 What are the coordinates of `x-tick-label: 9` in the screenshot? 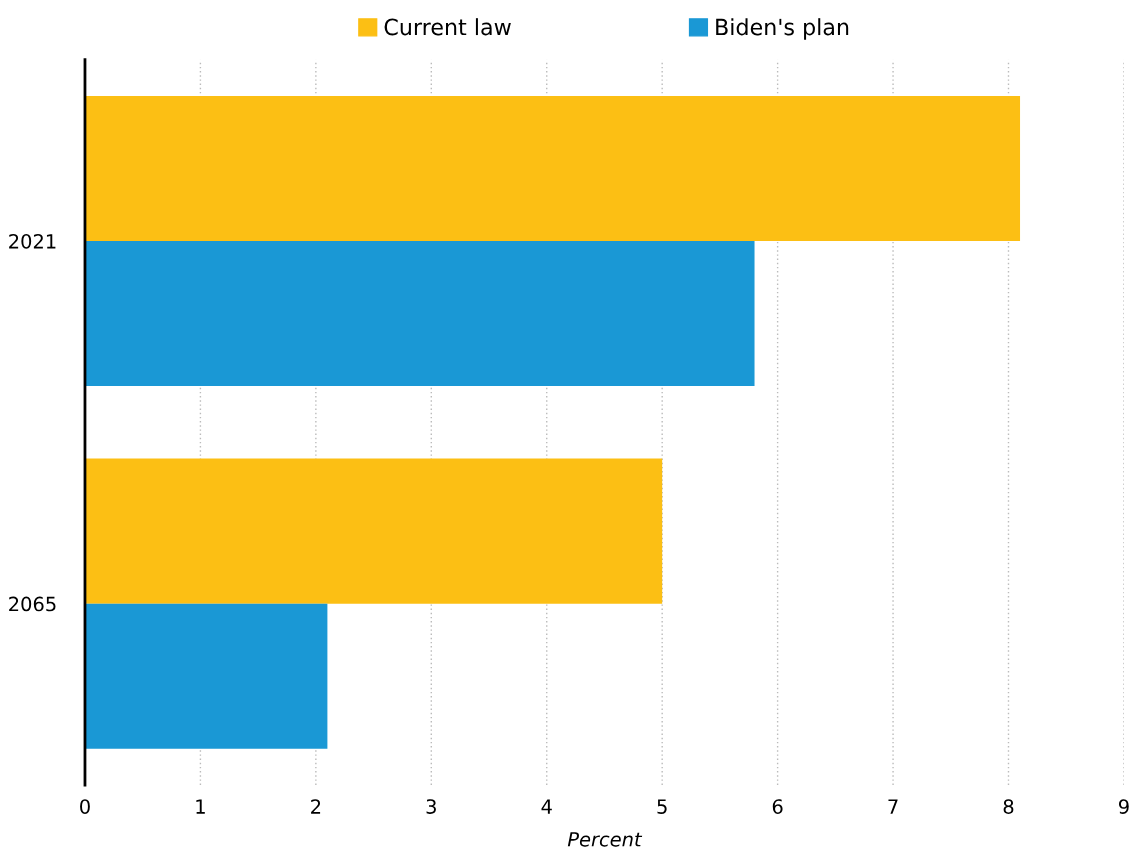 It's located at (1123, 806).